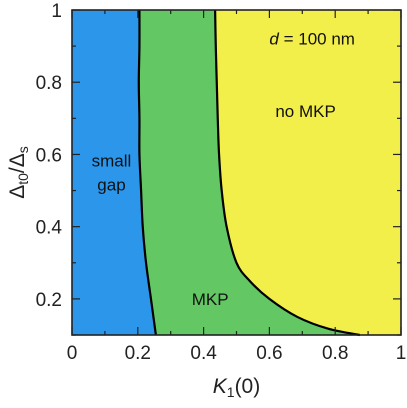 The height and width of the screenshot is (408, 407). What do you see at coordinates (111, 185) in the screenshot?
I see `region-label-0-line-1: gap` at bounding box center [111, 185].